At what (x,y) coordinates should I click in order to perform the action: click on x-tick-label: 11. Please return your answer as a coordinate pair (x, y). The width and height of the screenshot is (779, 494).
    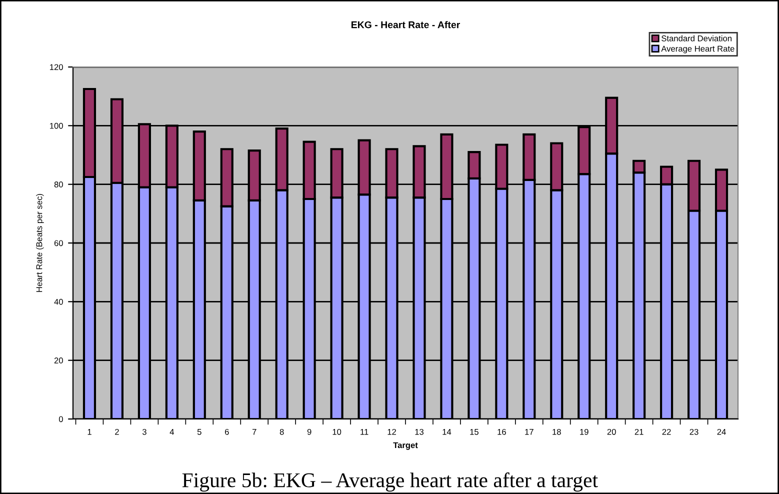
    Looking at the image, I should click on (364, 432).